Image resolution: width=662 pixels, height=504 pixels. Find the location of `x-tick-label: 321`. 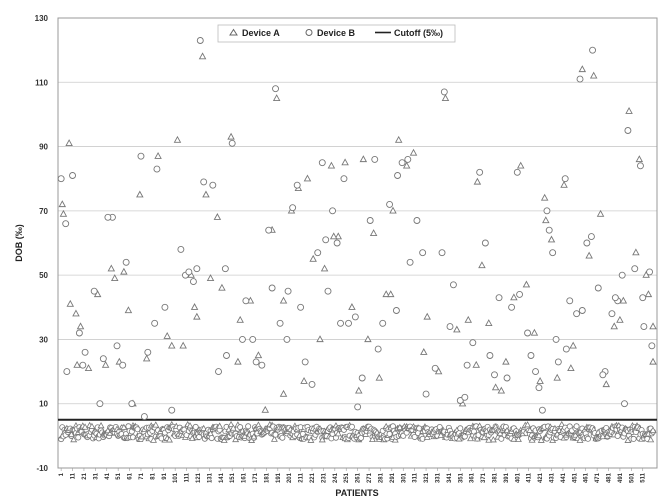

x-tick-label: 321 is located at coordinates (427, 477).